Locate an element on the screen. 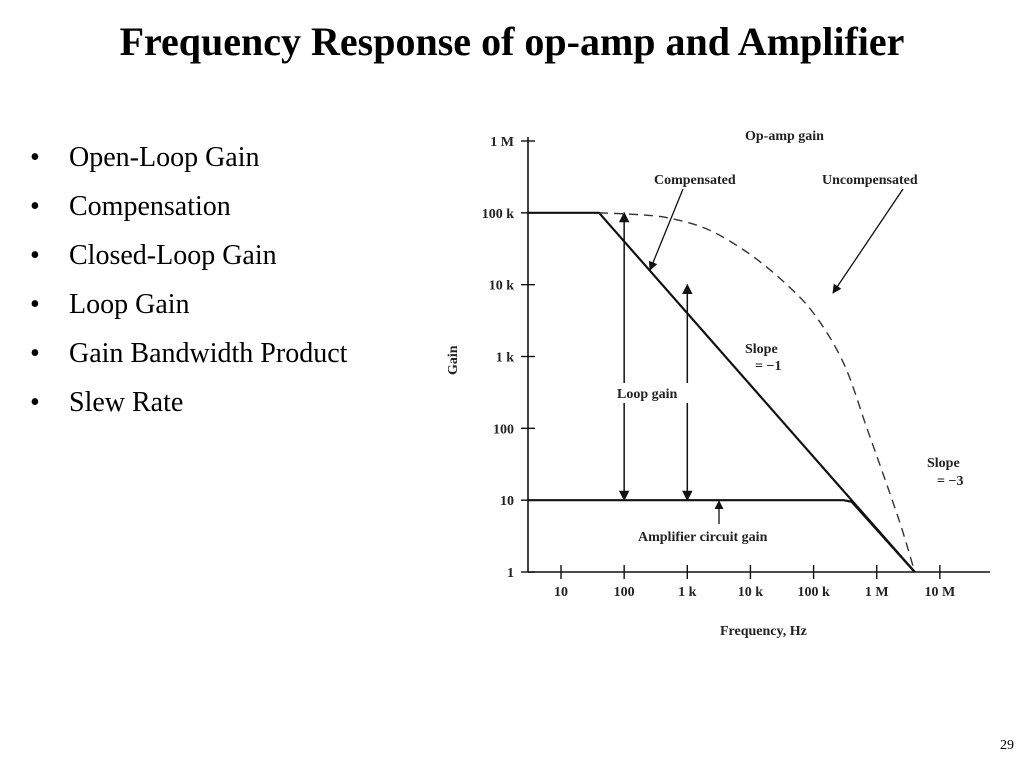 Image resolution: width=1024 pixels, height=768 pixels. x-tick-label: 10 k is located at coordinates (751, 592).